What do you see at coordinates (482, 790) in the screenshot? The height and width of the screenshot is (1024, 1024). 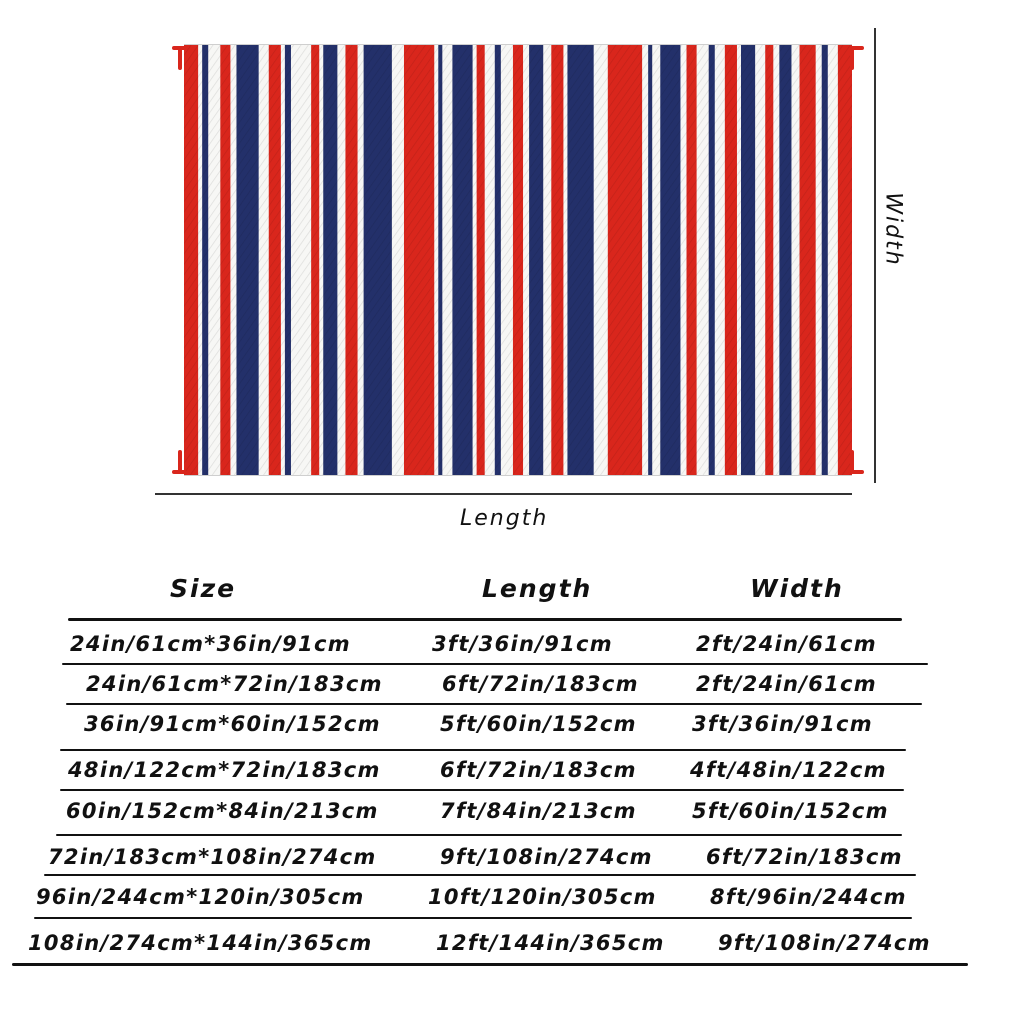 I see `row-3-rule` at bounding box center [482, 790].